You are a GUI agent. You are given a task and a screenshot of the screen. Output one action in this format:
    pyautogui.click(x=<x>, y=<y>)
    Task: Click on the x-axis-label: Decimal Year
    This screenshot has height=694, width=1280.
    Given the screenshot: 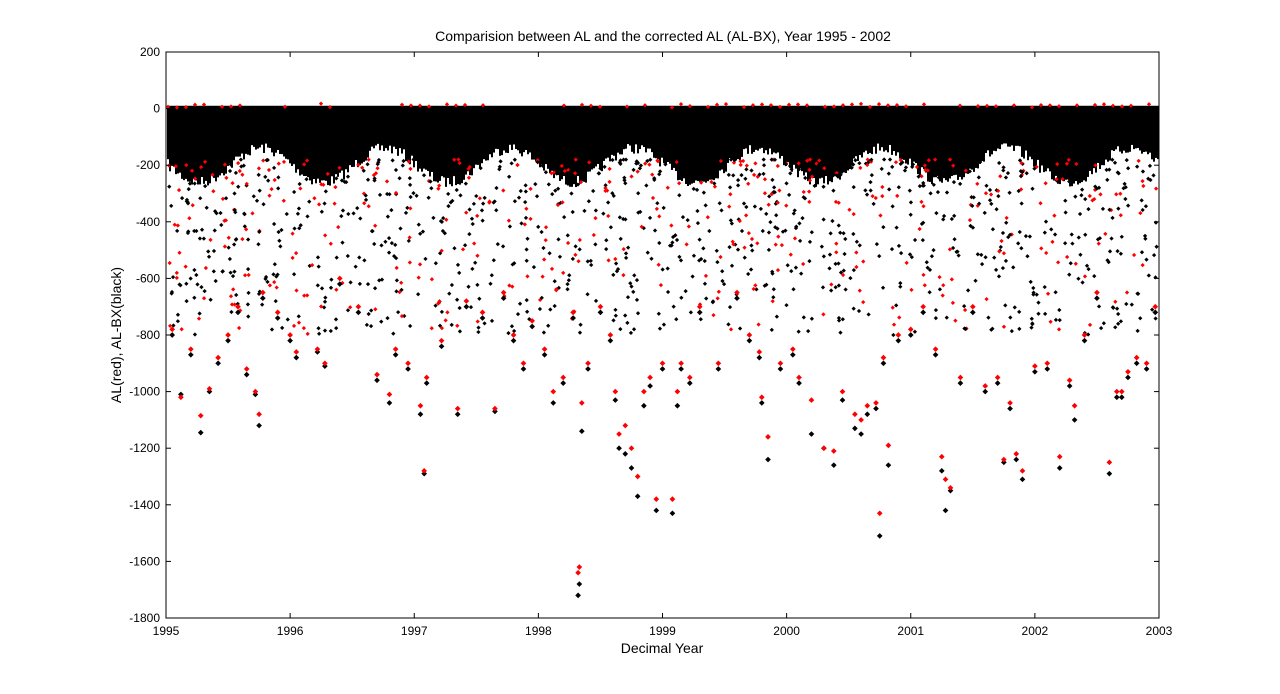 What is the action you would take?
    pyautogui.click(x=662, y=648)
    